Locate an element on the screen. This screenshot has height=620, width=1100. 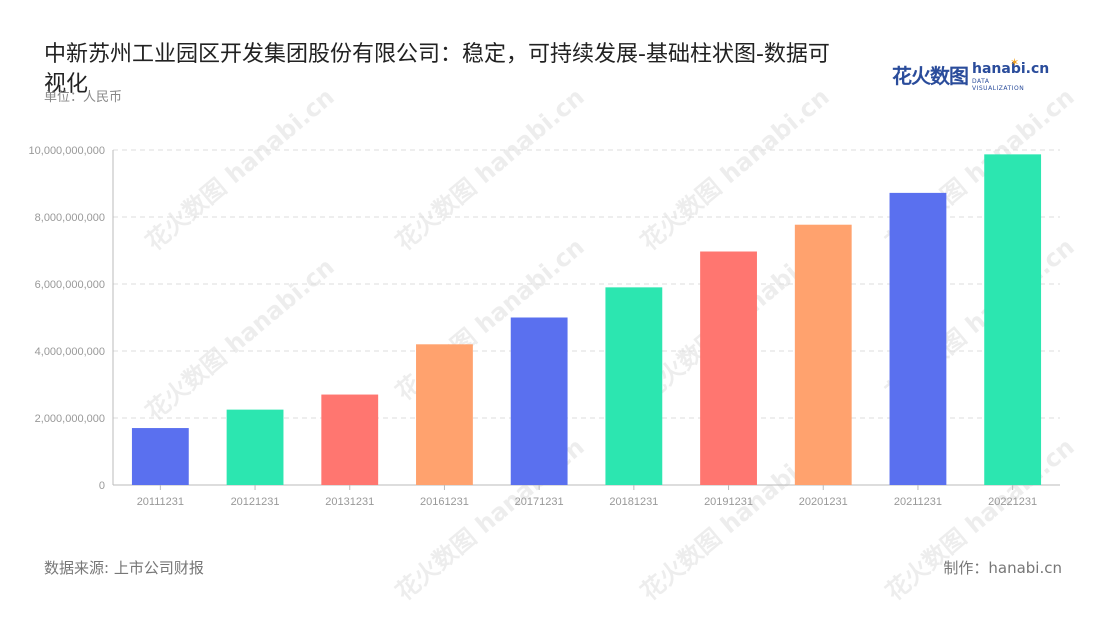
chart-title: 中新苏州工业园区开发集团股份有限公司：稳定，可持续发展-基础柱状图-数据可视化 is located at coordinates (437, 69).